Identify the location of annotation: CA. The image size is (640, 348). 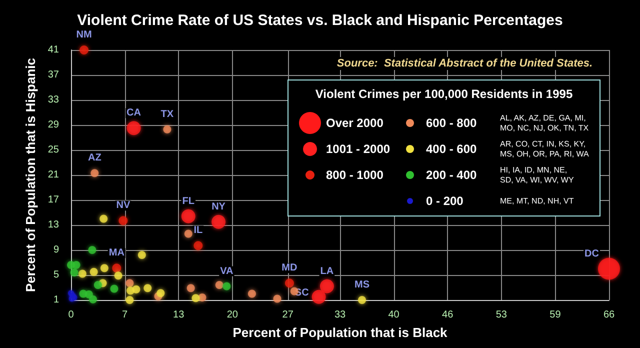
(133, 113).